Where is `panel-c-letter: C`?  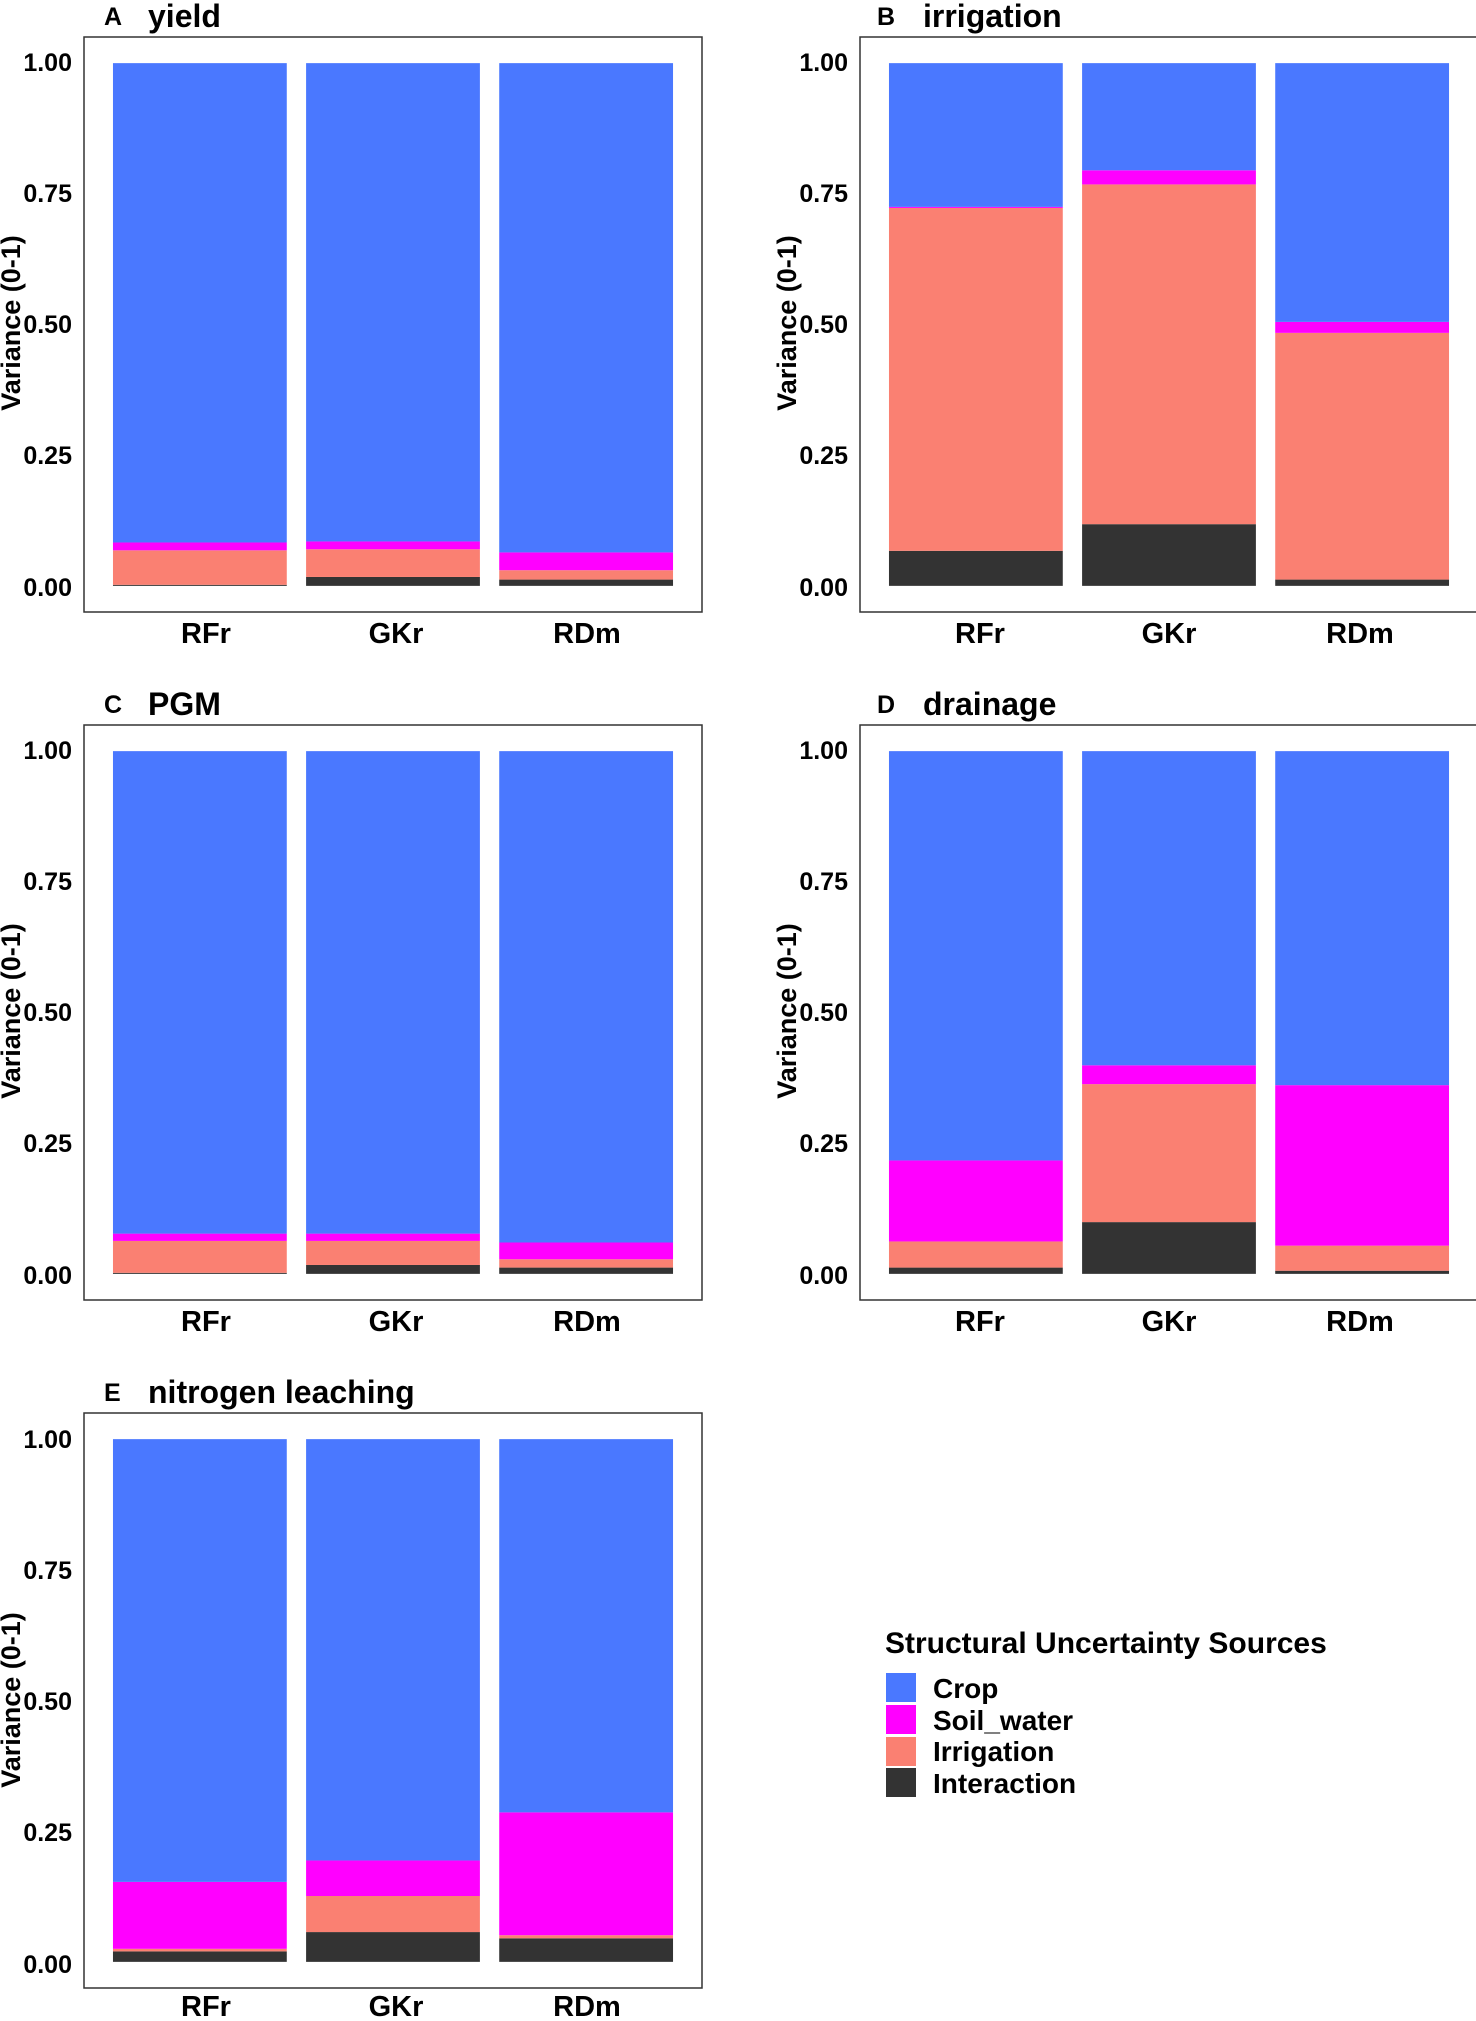 panel-c-letter: C is located at coordinates (113, 705).